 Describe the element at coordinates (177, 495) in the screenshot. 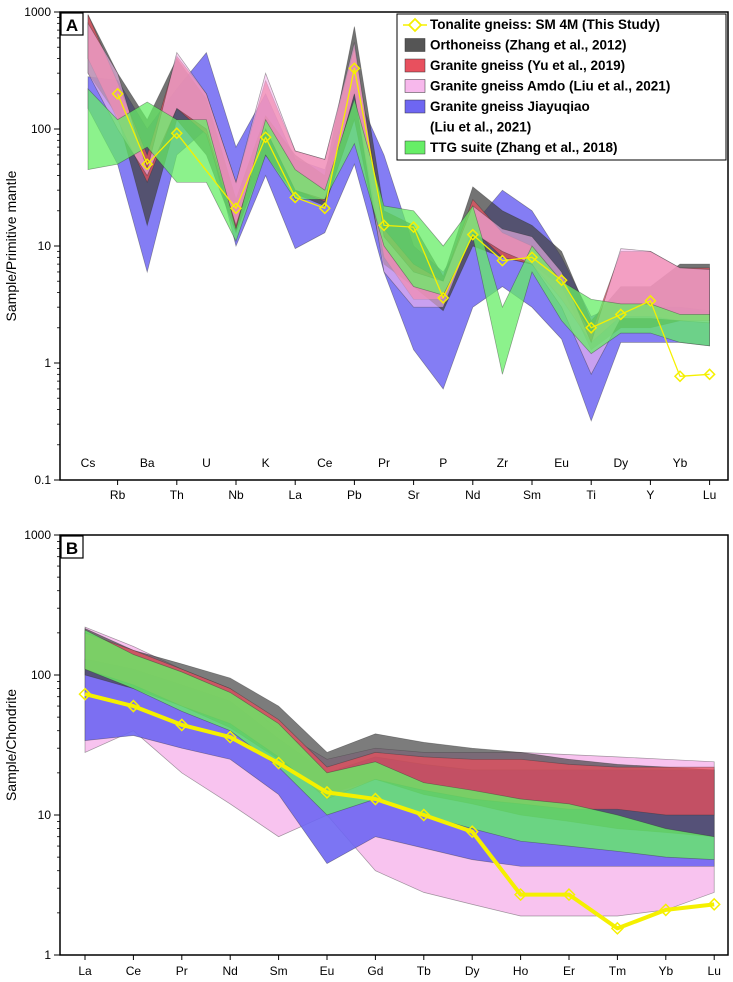

I see `x-tick-label: Th` at that location.